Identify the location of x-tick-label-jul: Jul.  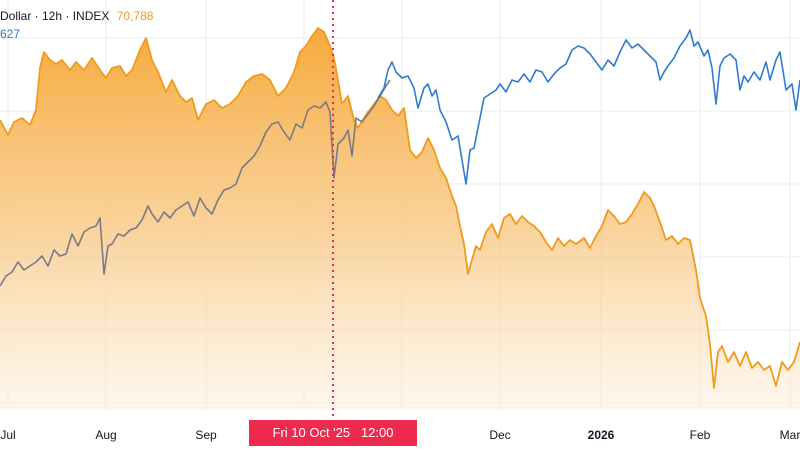
(7, 435).